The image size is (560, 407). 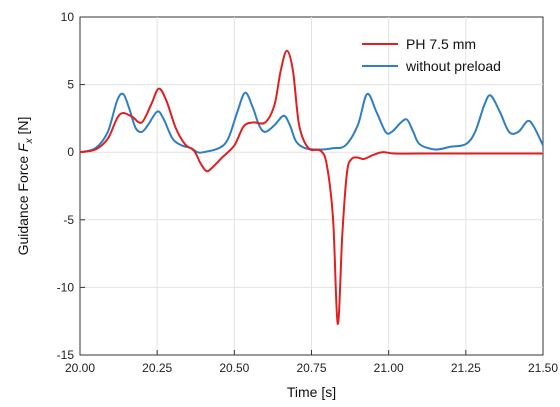 I want to click on y-axis-title-subscript: x, so click(x=29, y=140).